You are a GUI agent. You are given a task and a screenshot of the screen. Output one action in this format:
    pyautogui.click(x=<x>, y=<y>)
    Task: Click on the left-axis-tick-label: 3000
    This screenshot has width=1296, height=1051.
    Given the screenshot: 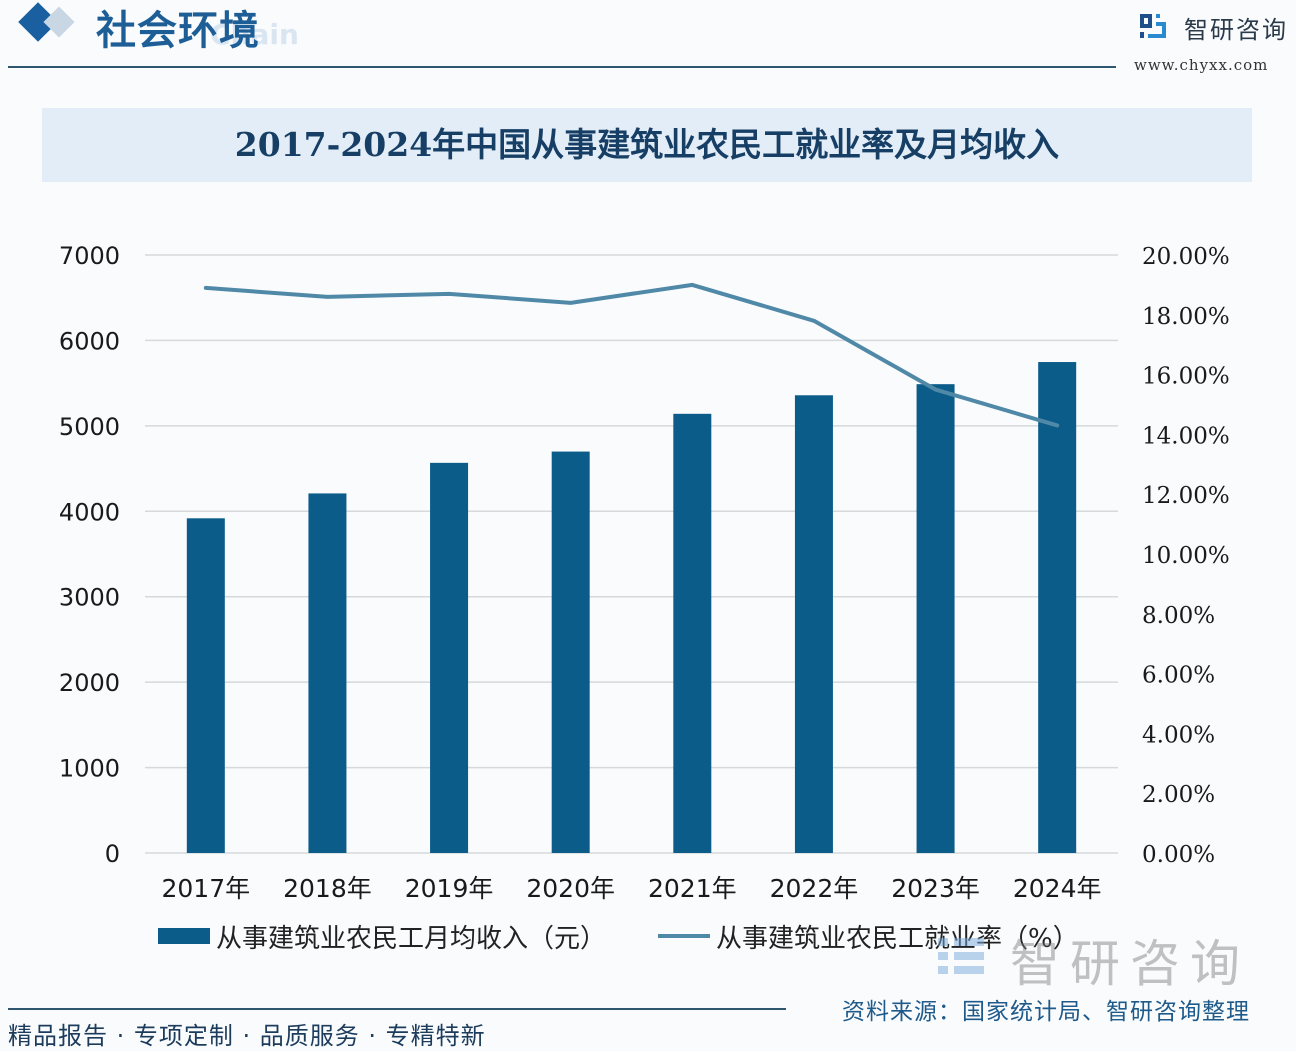 What is the action you would take?
    pyautogui.click(x=89, y=598)
    